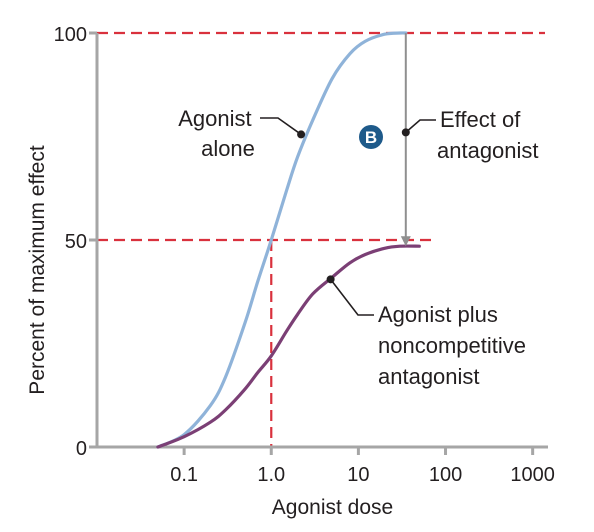 Image resolution: width=594 pixels, height=532 pixels. What do you see at coordinates (438, 314) in the screenshot?
I see `label-agonist-plus-line1: Agonist plus` at bounding box center [438, 314].